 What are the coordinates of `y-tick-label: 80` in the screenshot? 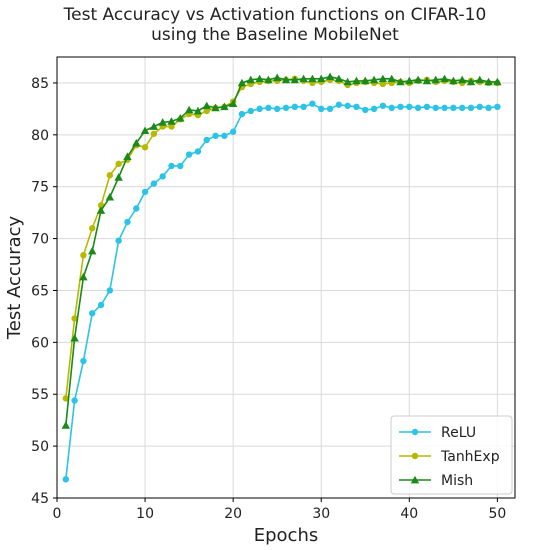 It's located at (40, 136).